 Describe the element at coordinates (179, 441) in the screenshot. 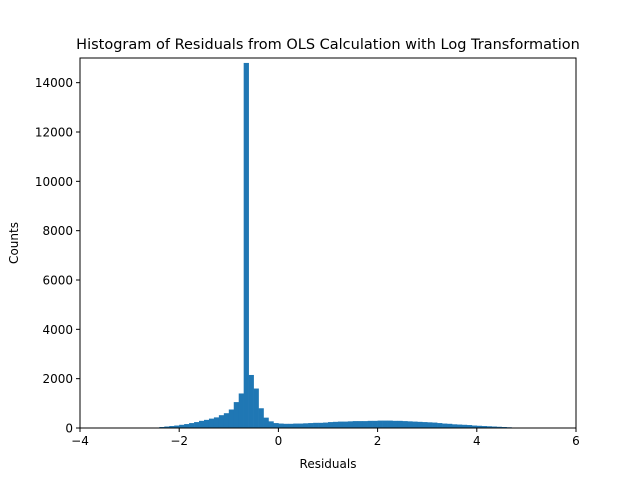

I see `x-tick-label: −2` at that location.